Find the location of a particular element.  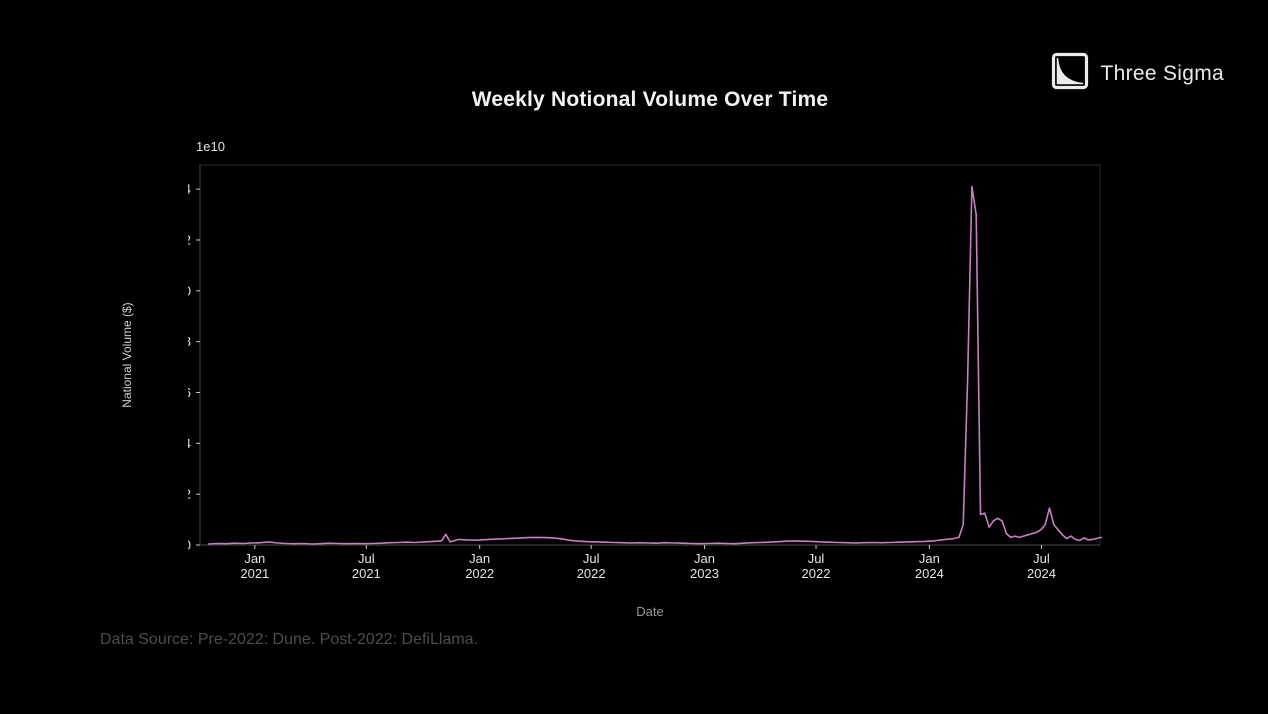

y-tick-label: 1.2 is located at coordinates (189, 239).